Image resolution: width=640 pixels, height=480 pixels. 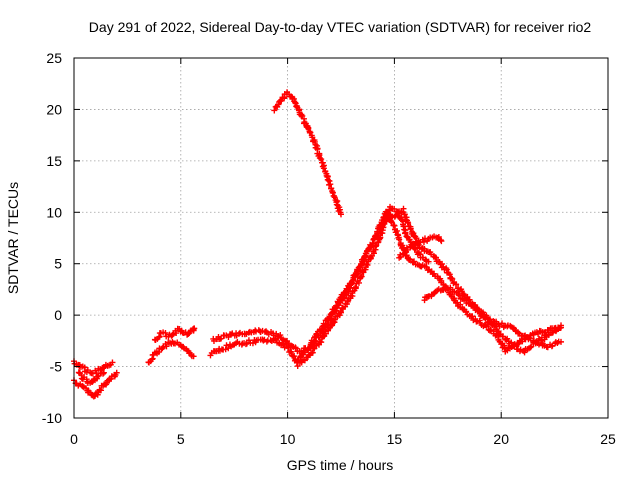 I want to click on x-tick-label: 20, so click(x=501, y=439).